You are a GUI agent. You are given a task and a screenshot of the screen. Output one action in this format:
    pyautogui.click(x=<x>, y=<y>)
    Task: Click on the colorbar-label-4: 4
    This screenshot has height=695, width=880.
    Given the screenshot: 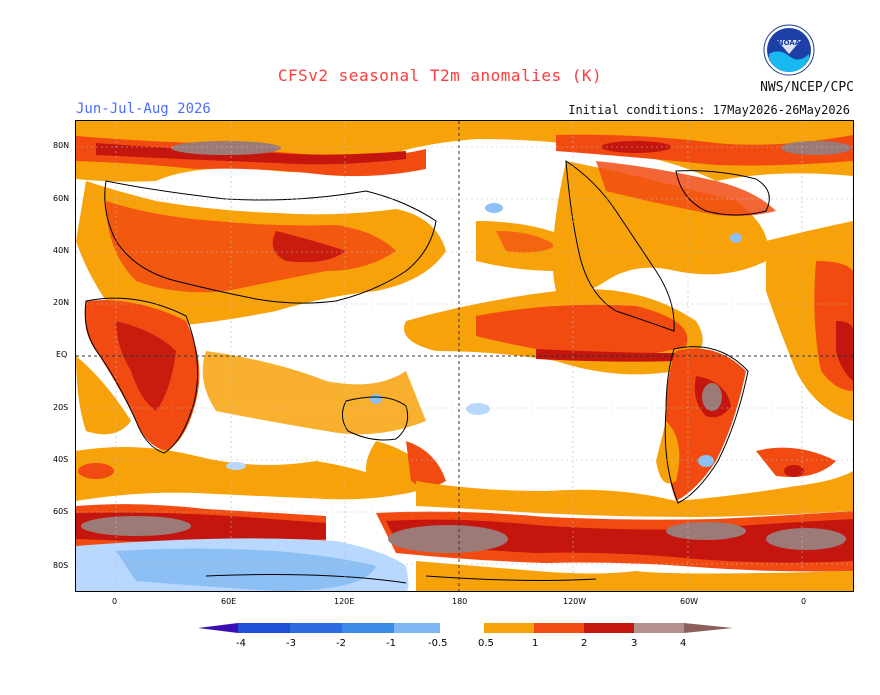 What is the action you would take?
    pyautogui.click(x=683, y=643)
    